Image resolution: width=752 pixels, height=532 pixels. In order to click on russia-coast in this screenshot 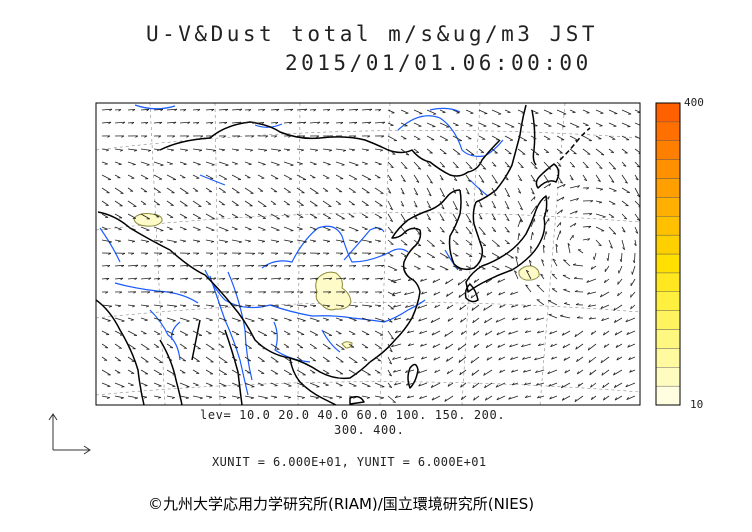, I will do `click(501, 153)`.